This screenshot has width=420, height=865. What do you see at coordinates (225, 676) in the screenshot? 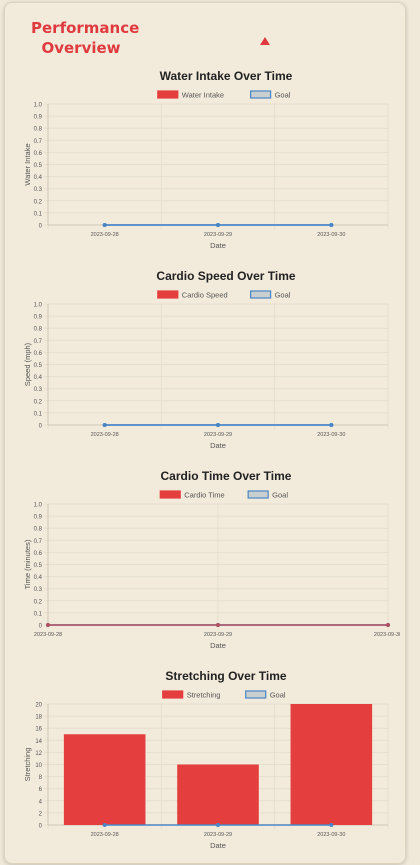
I see `chart-title: Stretching Over Time` at bounding box center [225, 676].